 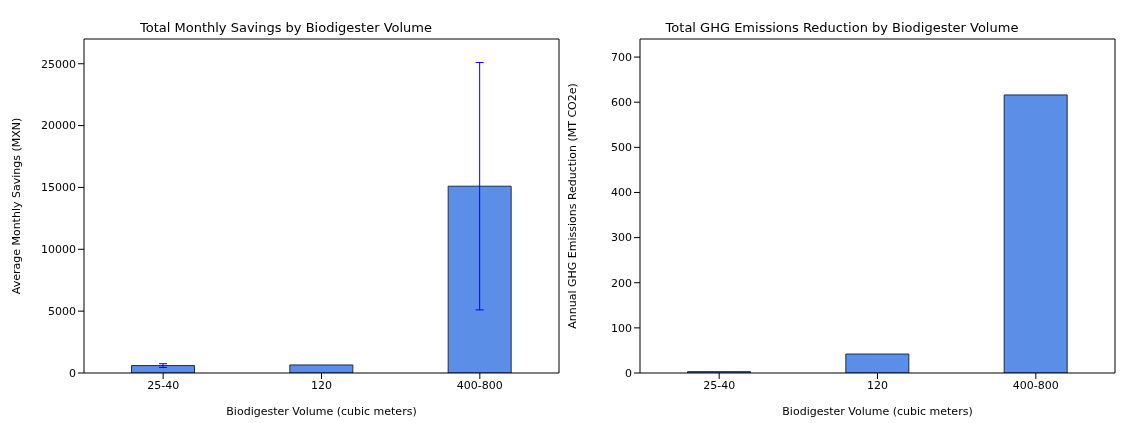 I want to click on y-axis-title: Annual GHG Emissions Reduction (MT CO2e), so click(x=572, y=206).